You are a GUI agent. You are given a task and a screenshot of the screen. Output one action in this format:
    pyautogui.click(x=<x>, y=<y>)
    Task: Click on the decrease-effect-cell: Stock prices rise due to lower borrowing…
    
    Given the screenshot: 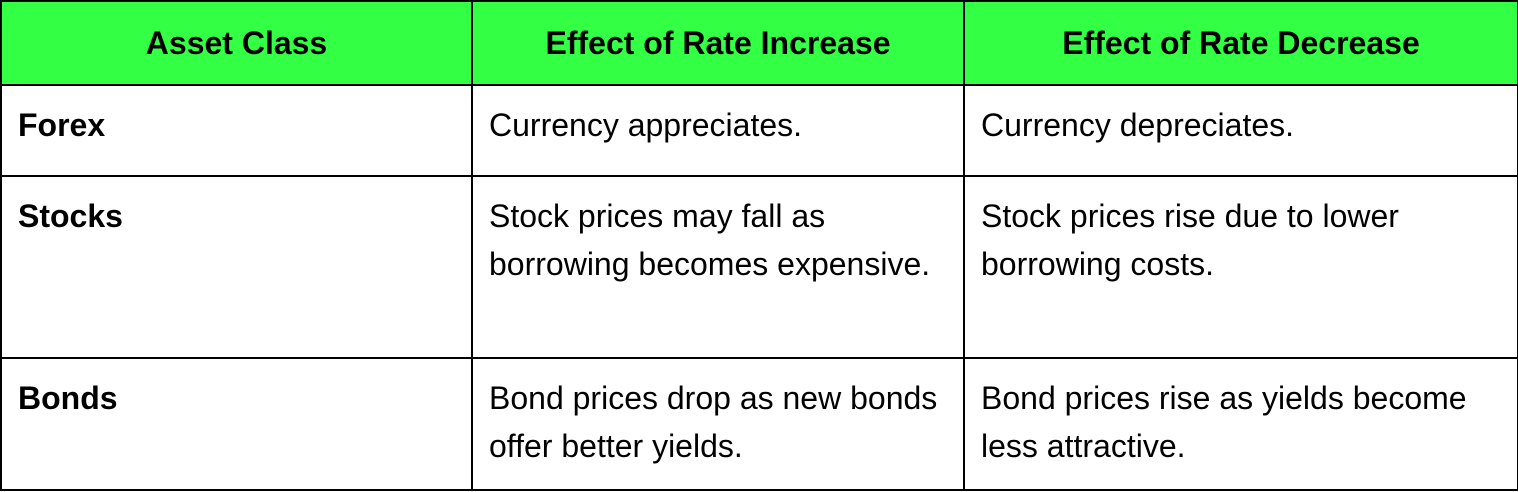 What is the action you would take?
    pyautogui.click(x=1240, y=267)
    